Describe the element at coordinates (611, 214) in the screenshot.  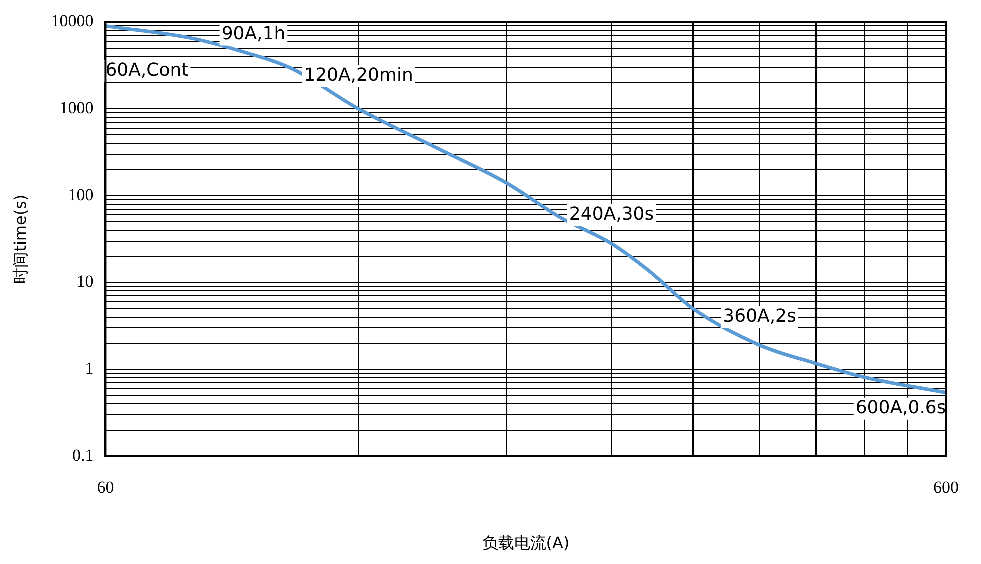
I see `annotation: 240A,30s` at that location.